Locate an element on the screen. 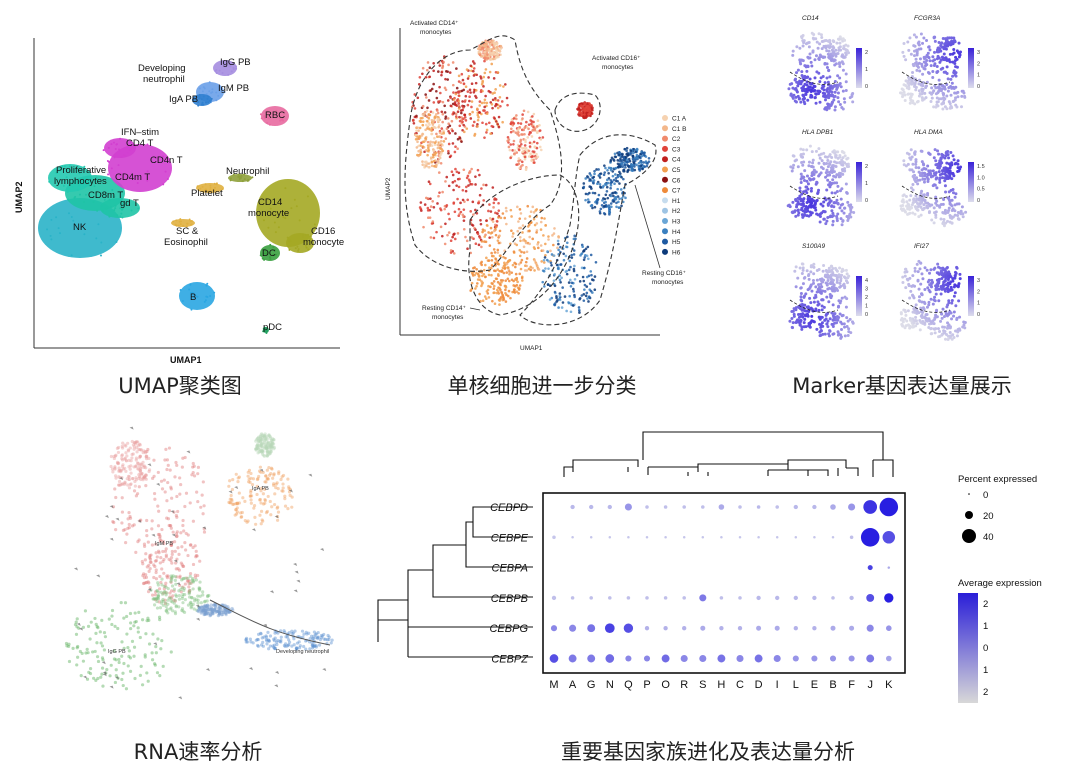  label-sc: SC & is located at coordinates (187, 231).